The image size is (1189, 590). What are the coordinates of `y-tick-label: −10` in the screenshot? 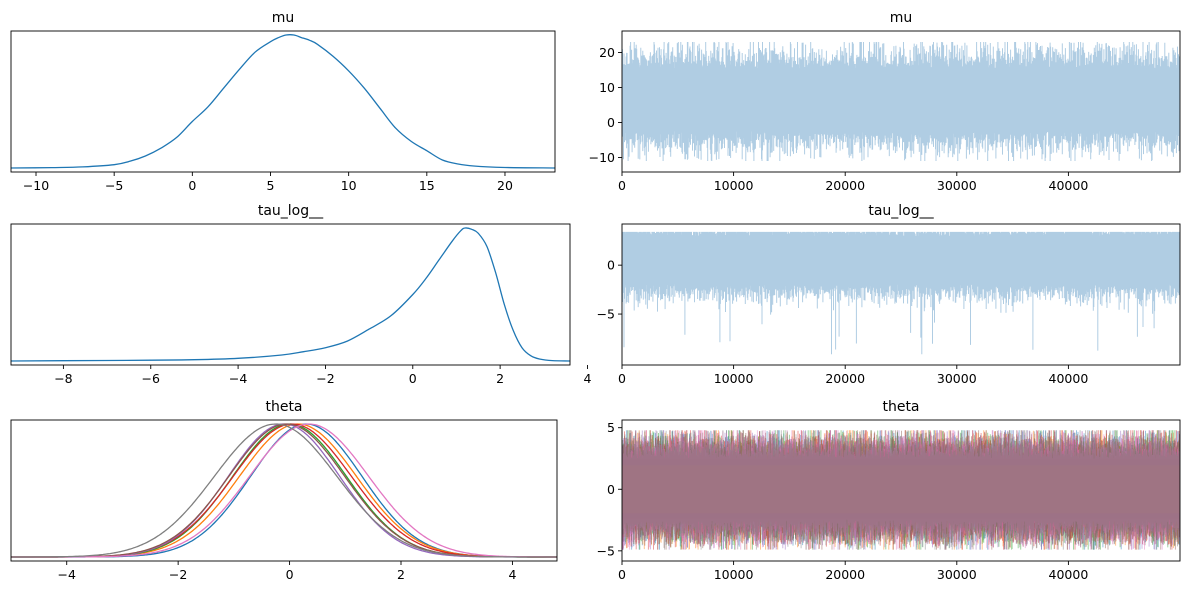 It's located at (602, 157).